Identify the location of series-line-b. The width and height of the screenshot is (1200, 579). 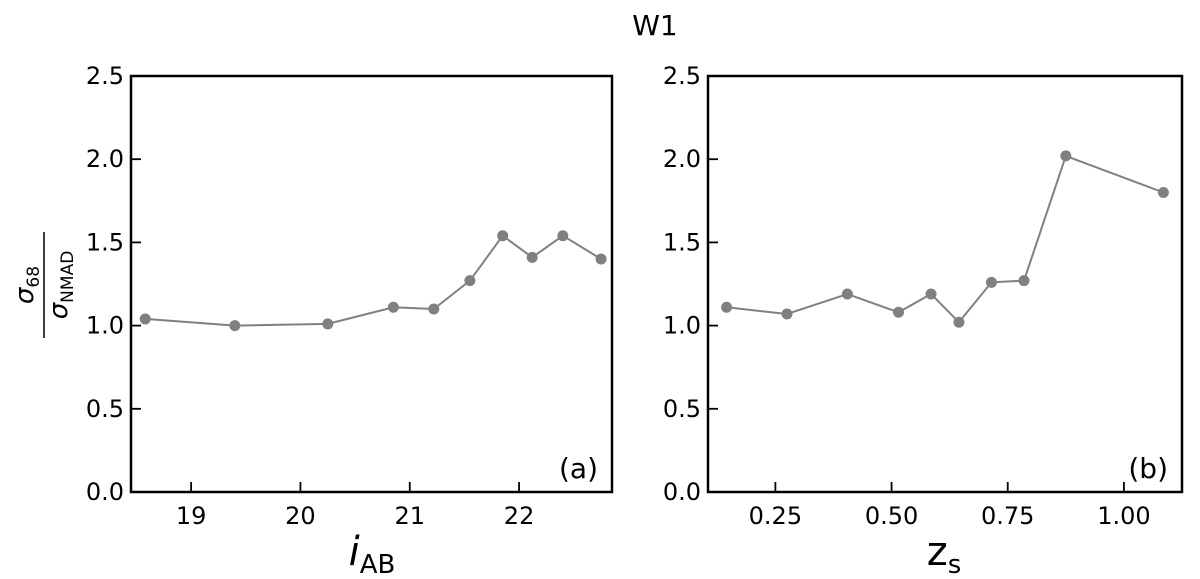
(945, 239).